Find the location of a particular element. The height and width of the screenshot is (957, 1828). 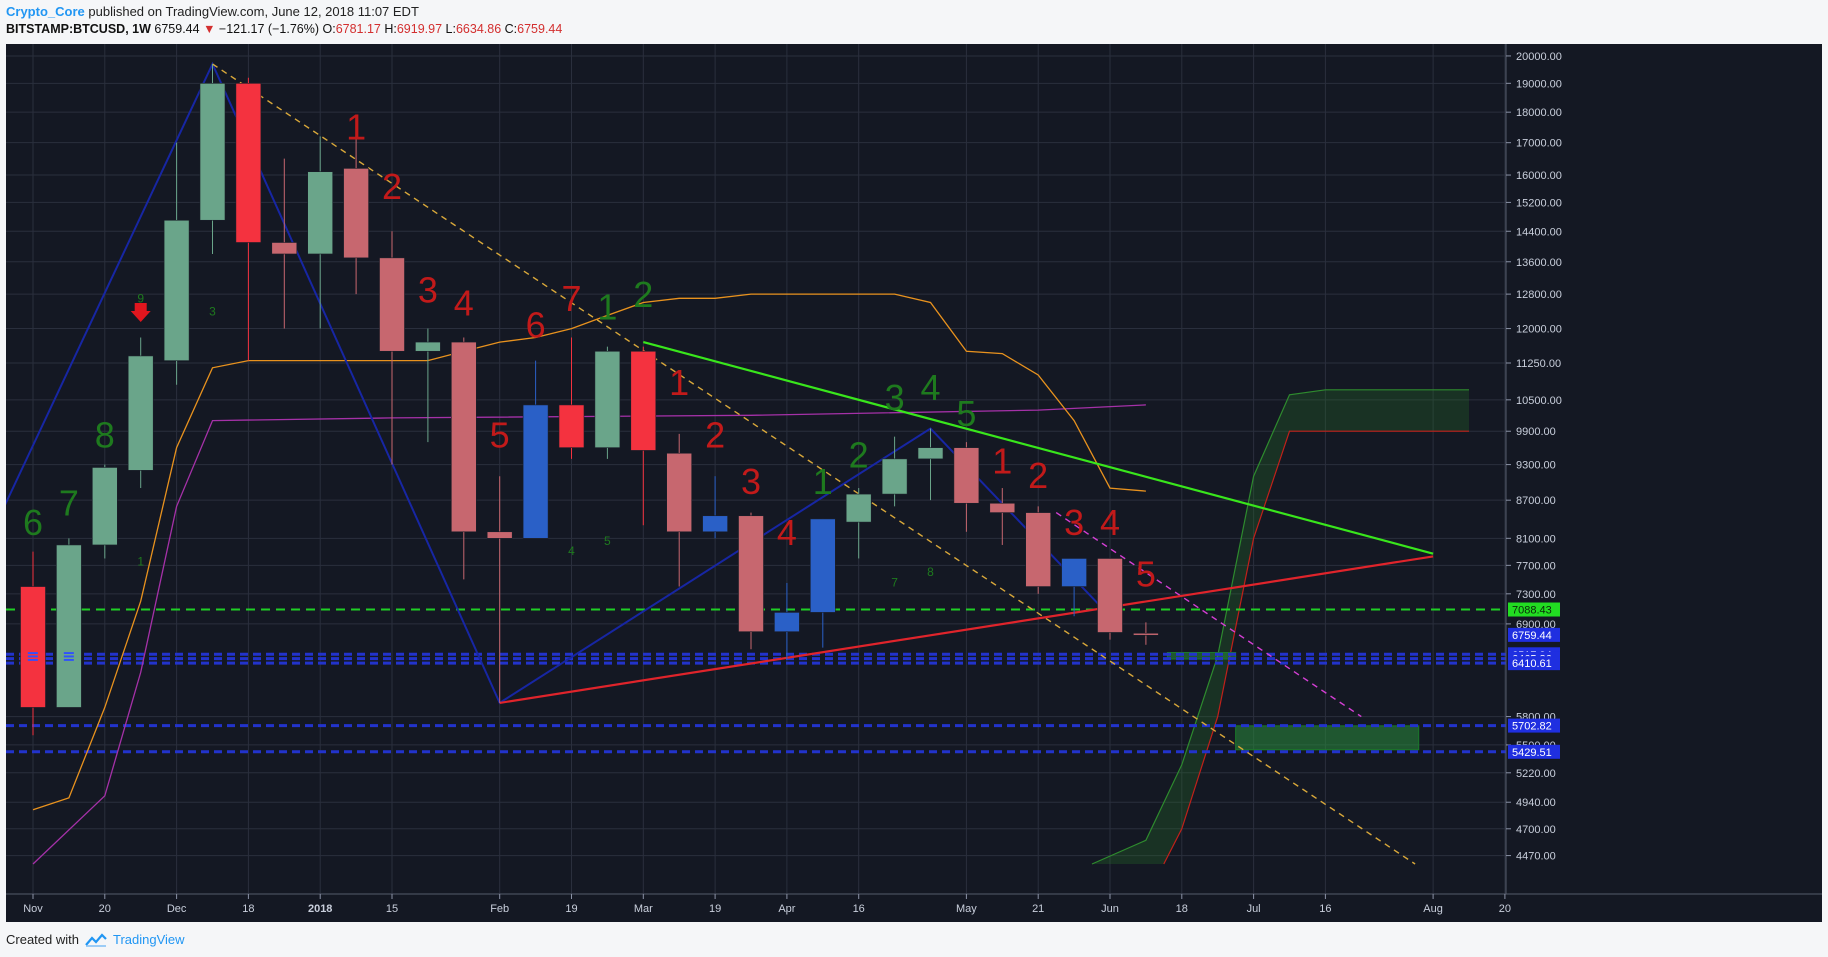

cloud-upper-line is located at coordinates (1280, 627).